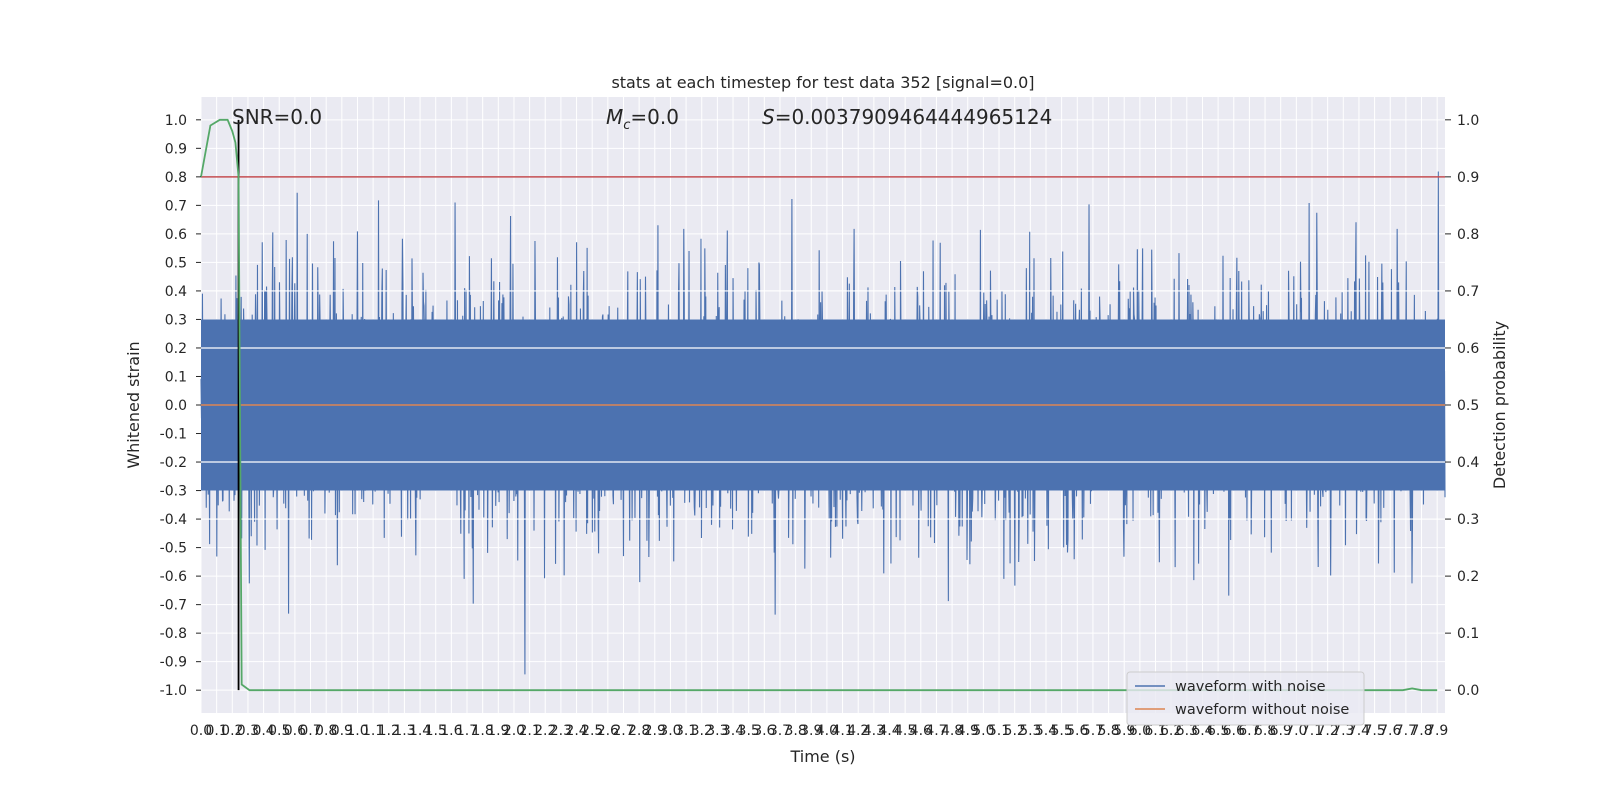 Image resolution: width=1600 pixels, height=800 pixels. I want to click on x-tick-label: 2.4, so click(576, 731).